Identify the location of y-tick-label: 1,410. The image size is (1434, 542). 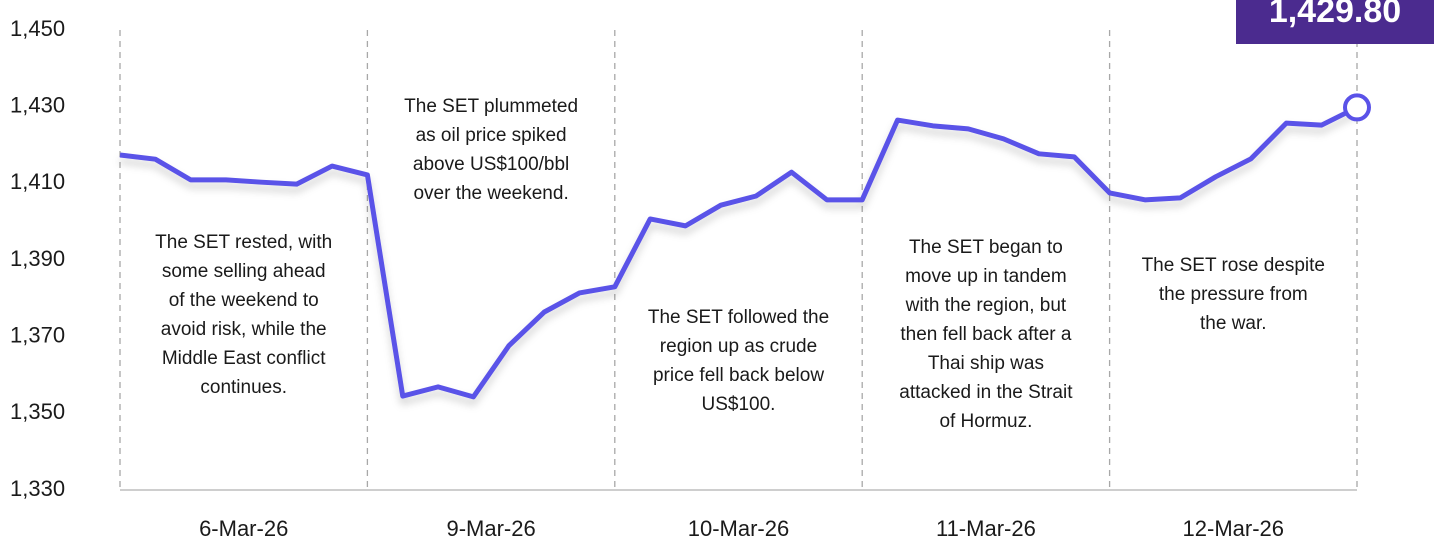
(37, 181).